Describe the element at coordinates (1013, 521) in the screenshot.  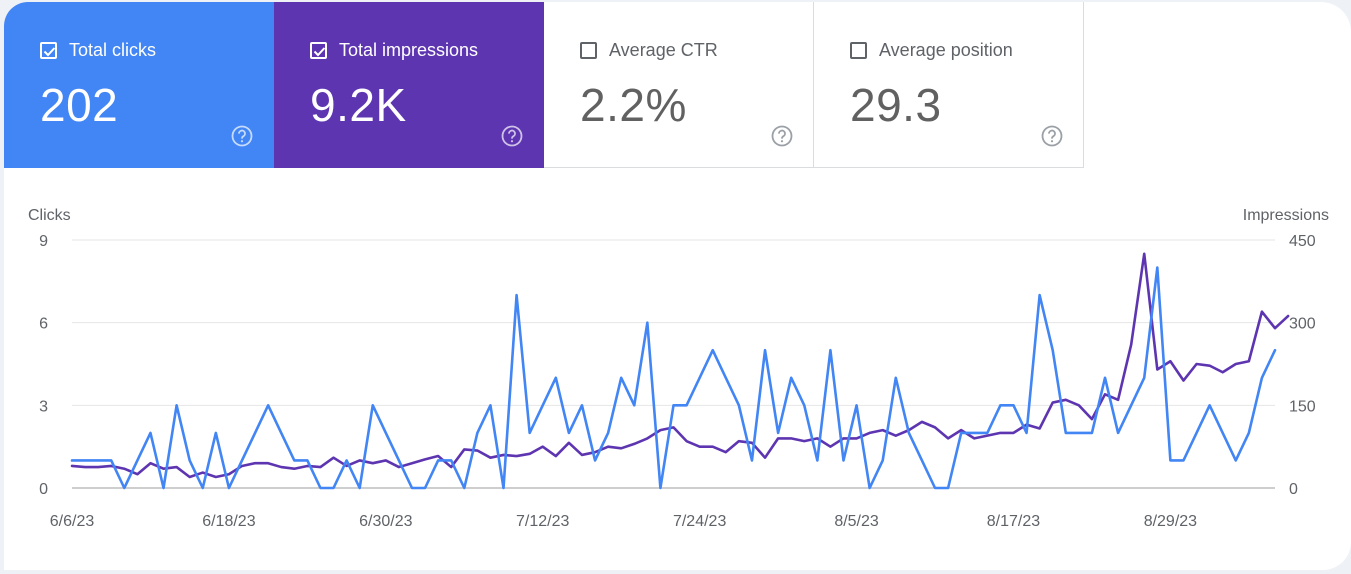
I see `x-tick: 8/17/23` at that location.